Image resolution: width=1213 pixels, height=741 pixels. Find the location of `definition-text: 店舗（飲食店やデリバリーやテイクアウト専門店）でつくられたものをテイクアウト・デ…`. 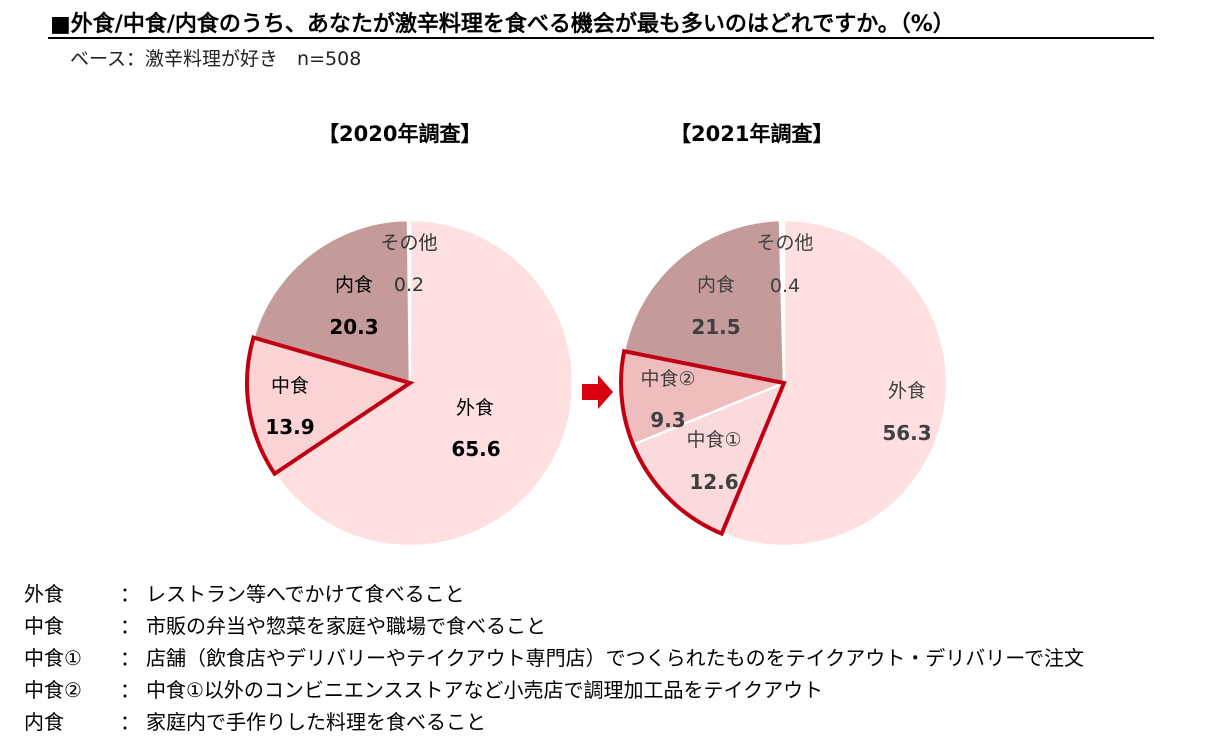

definition-text: 店舗（飲食店やデリバリーやテイクアウト専門店）でつくられたものをテイクアウト・デ… is located at coordinates (615, 658).